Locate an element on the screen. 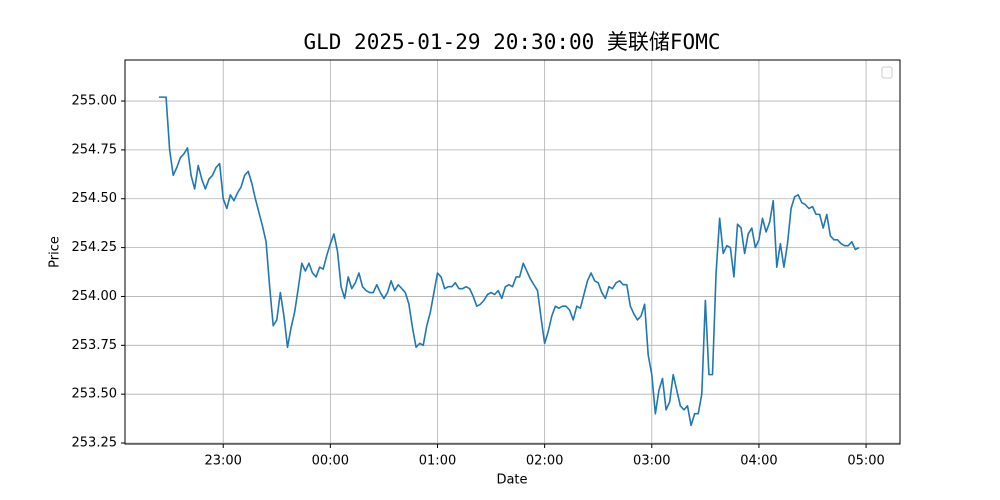 This screenshot has width=1000, height=500. x-tick-label: 01:00 is located at coordinates (437, 461).